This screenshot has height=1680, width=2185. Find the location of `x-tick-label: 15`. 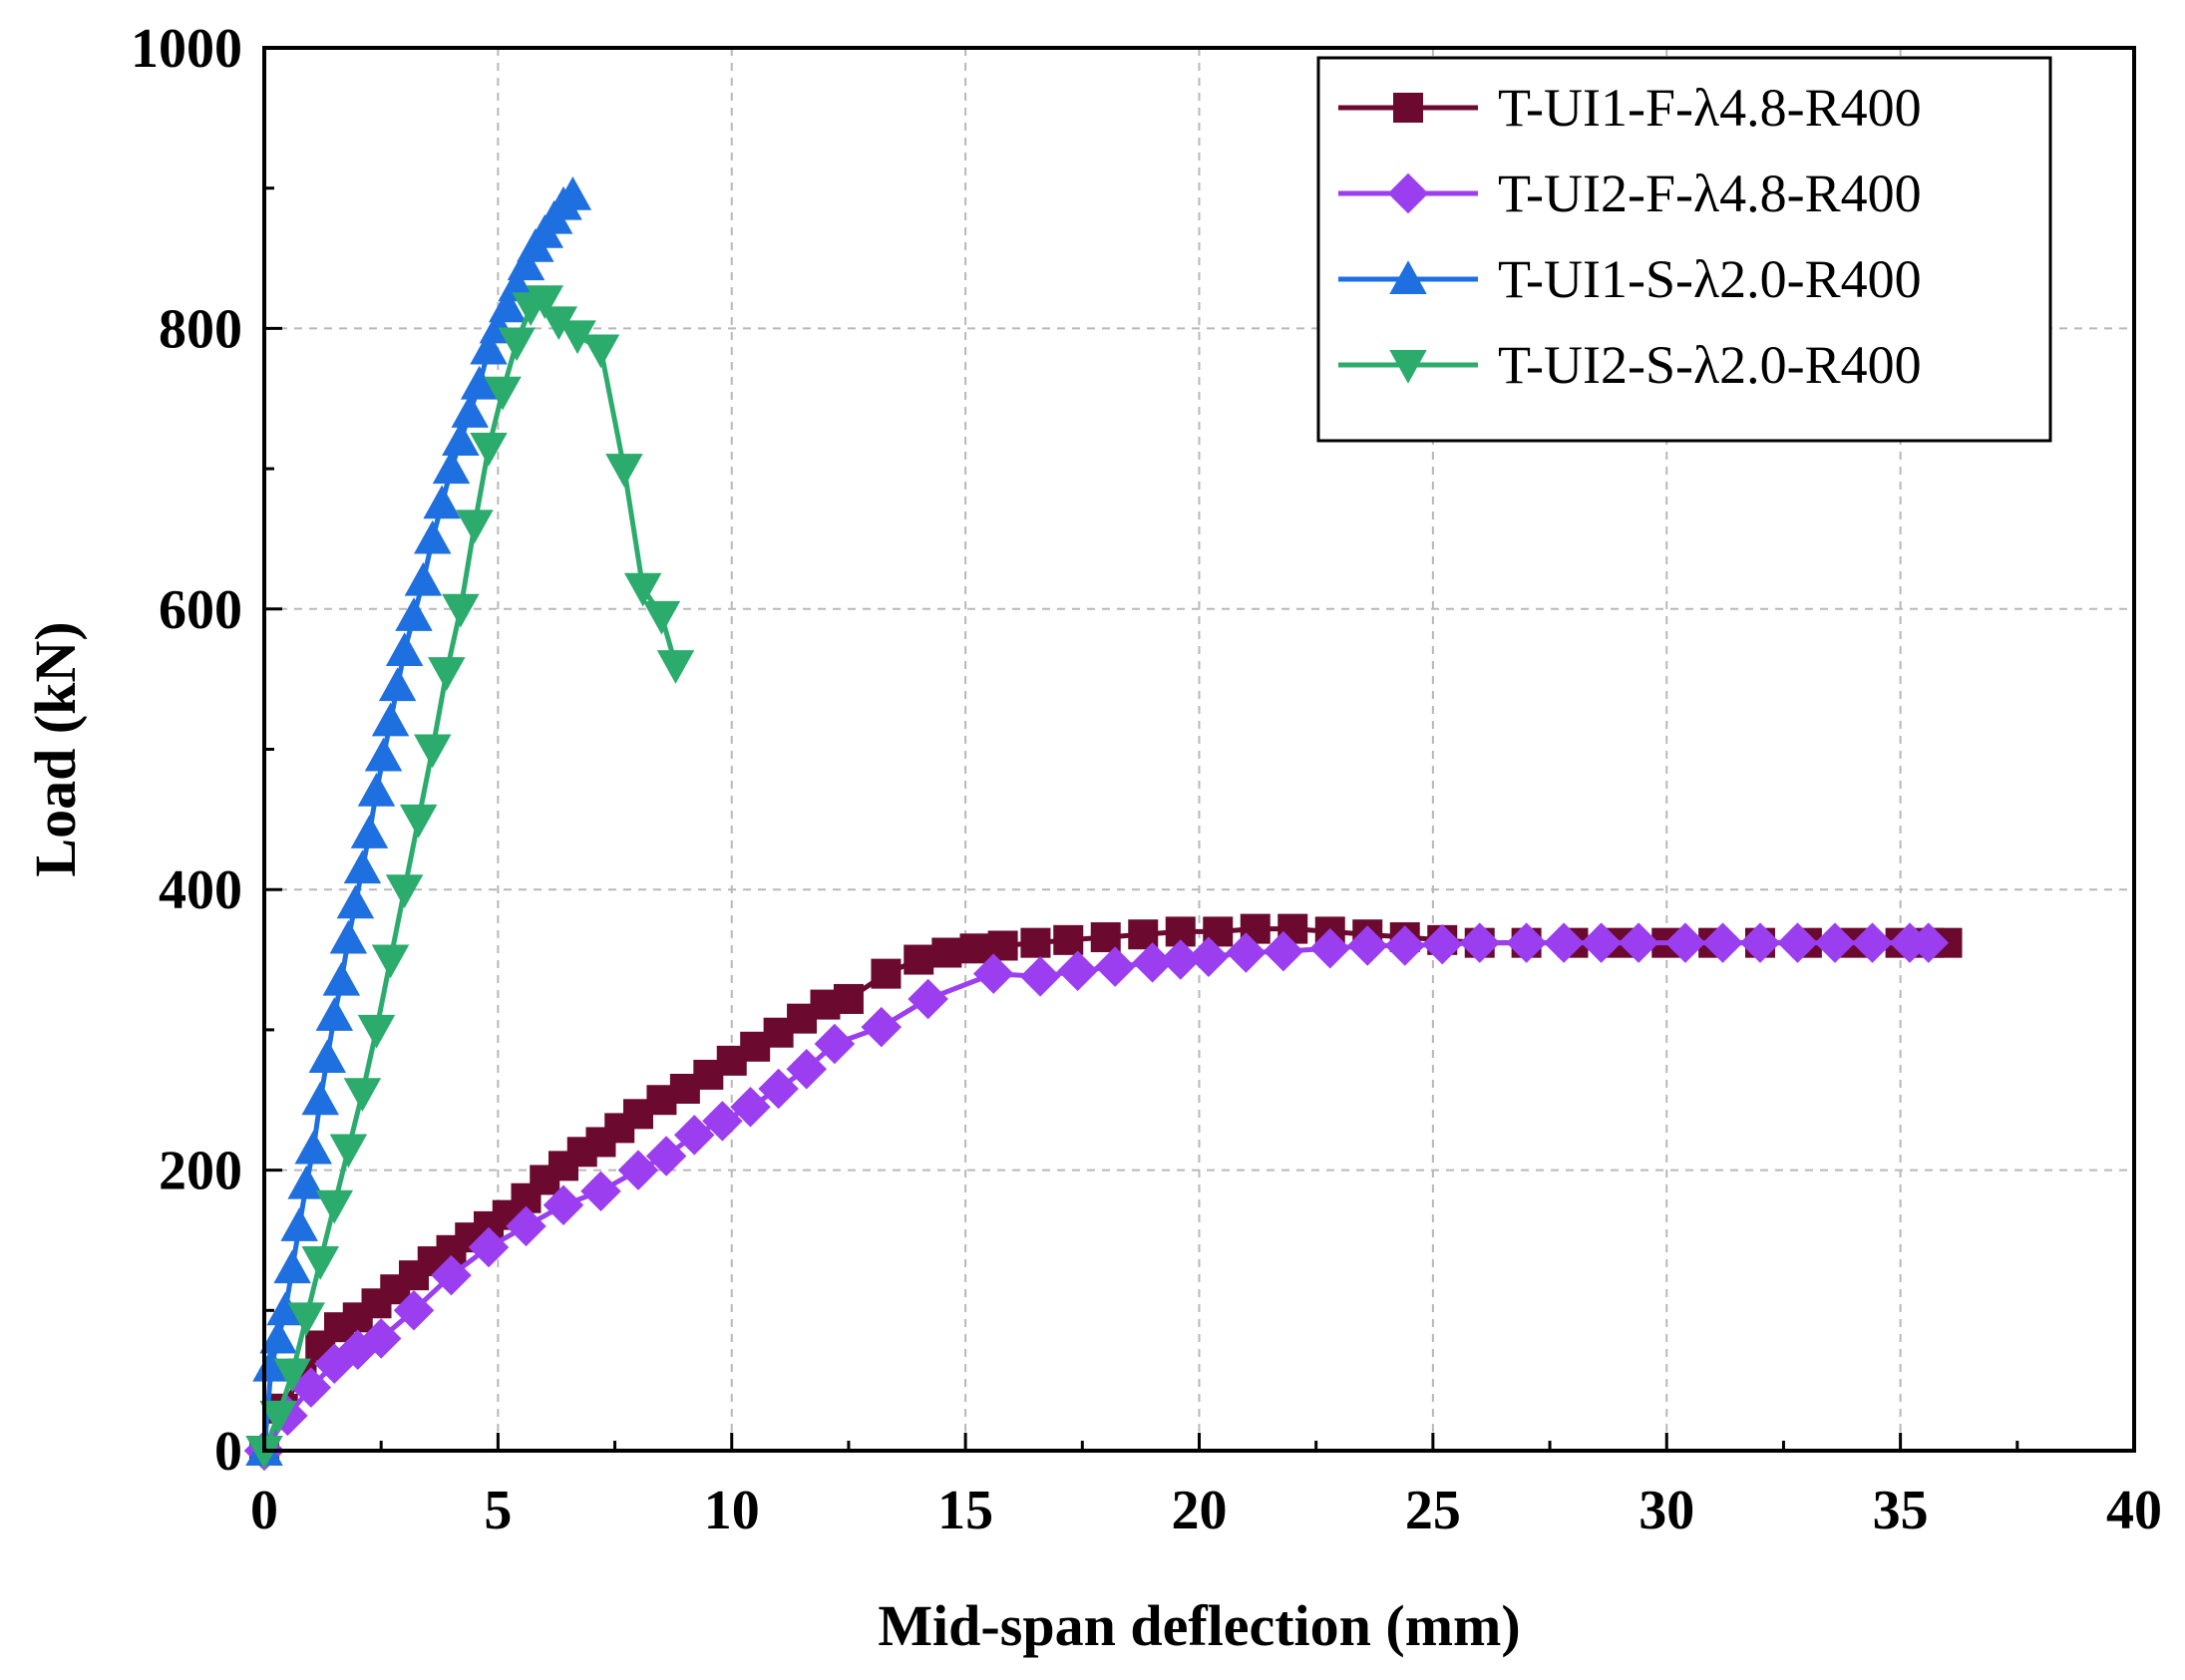

x-tick-label: 15 is located at coordinates (965, 1510).